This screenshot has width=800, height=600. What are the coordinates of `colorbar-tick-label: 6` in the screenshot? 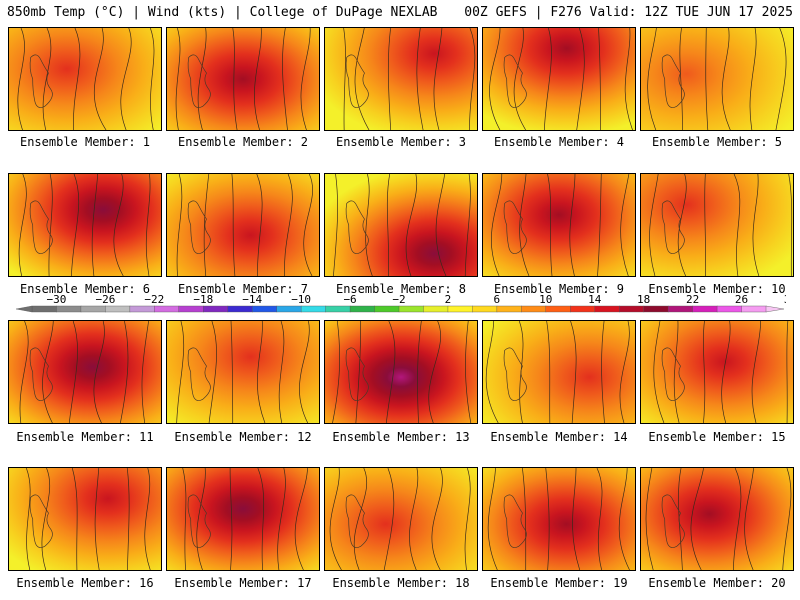 It's located at (497, 300).